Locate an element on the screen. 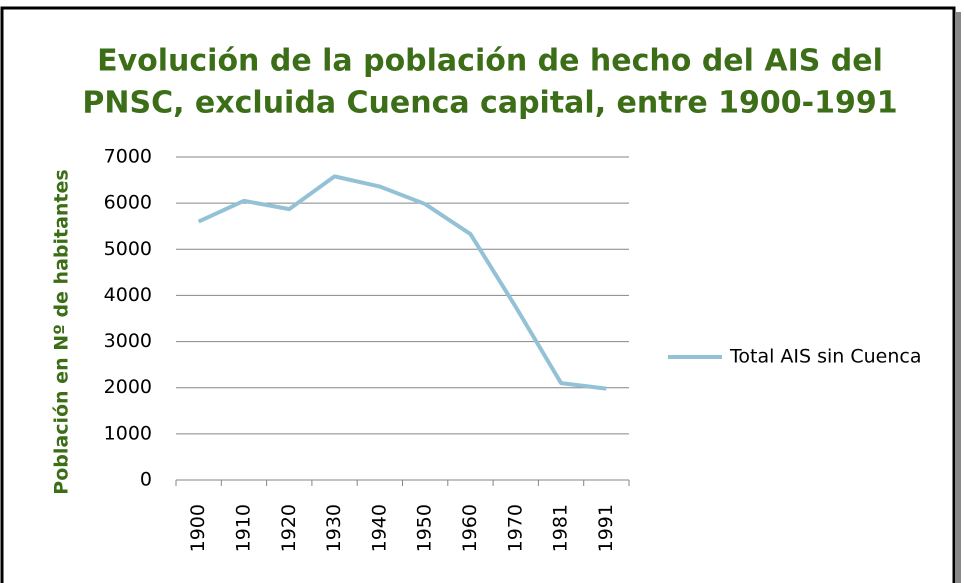  y-tick-label: 1000 is located at coordinates (128, 433).